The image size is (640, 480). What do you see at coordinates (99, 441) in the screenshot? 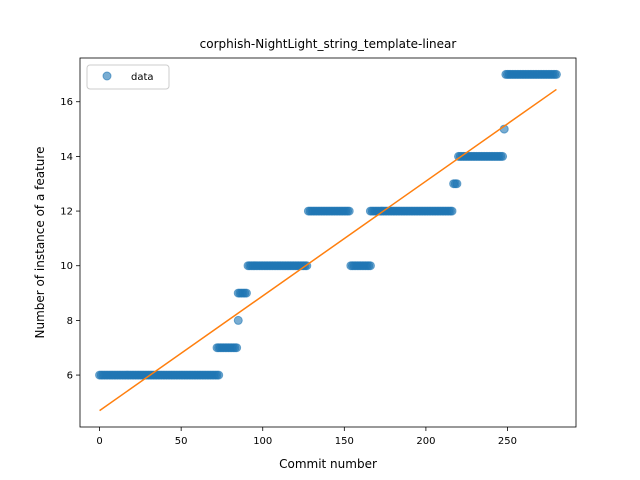
I see `x-tick-label: 0` at bounding box center [99, 441].